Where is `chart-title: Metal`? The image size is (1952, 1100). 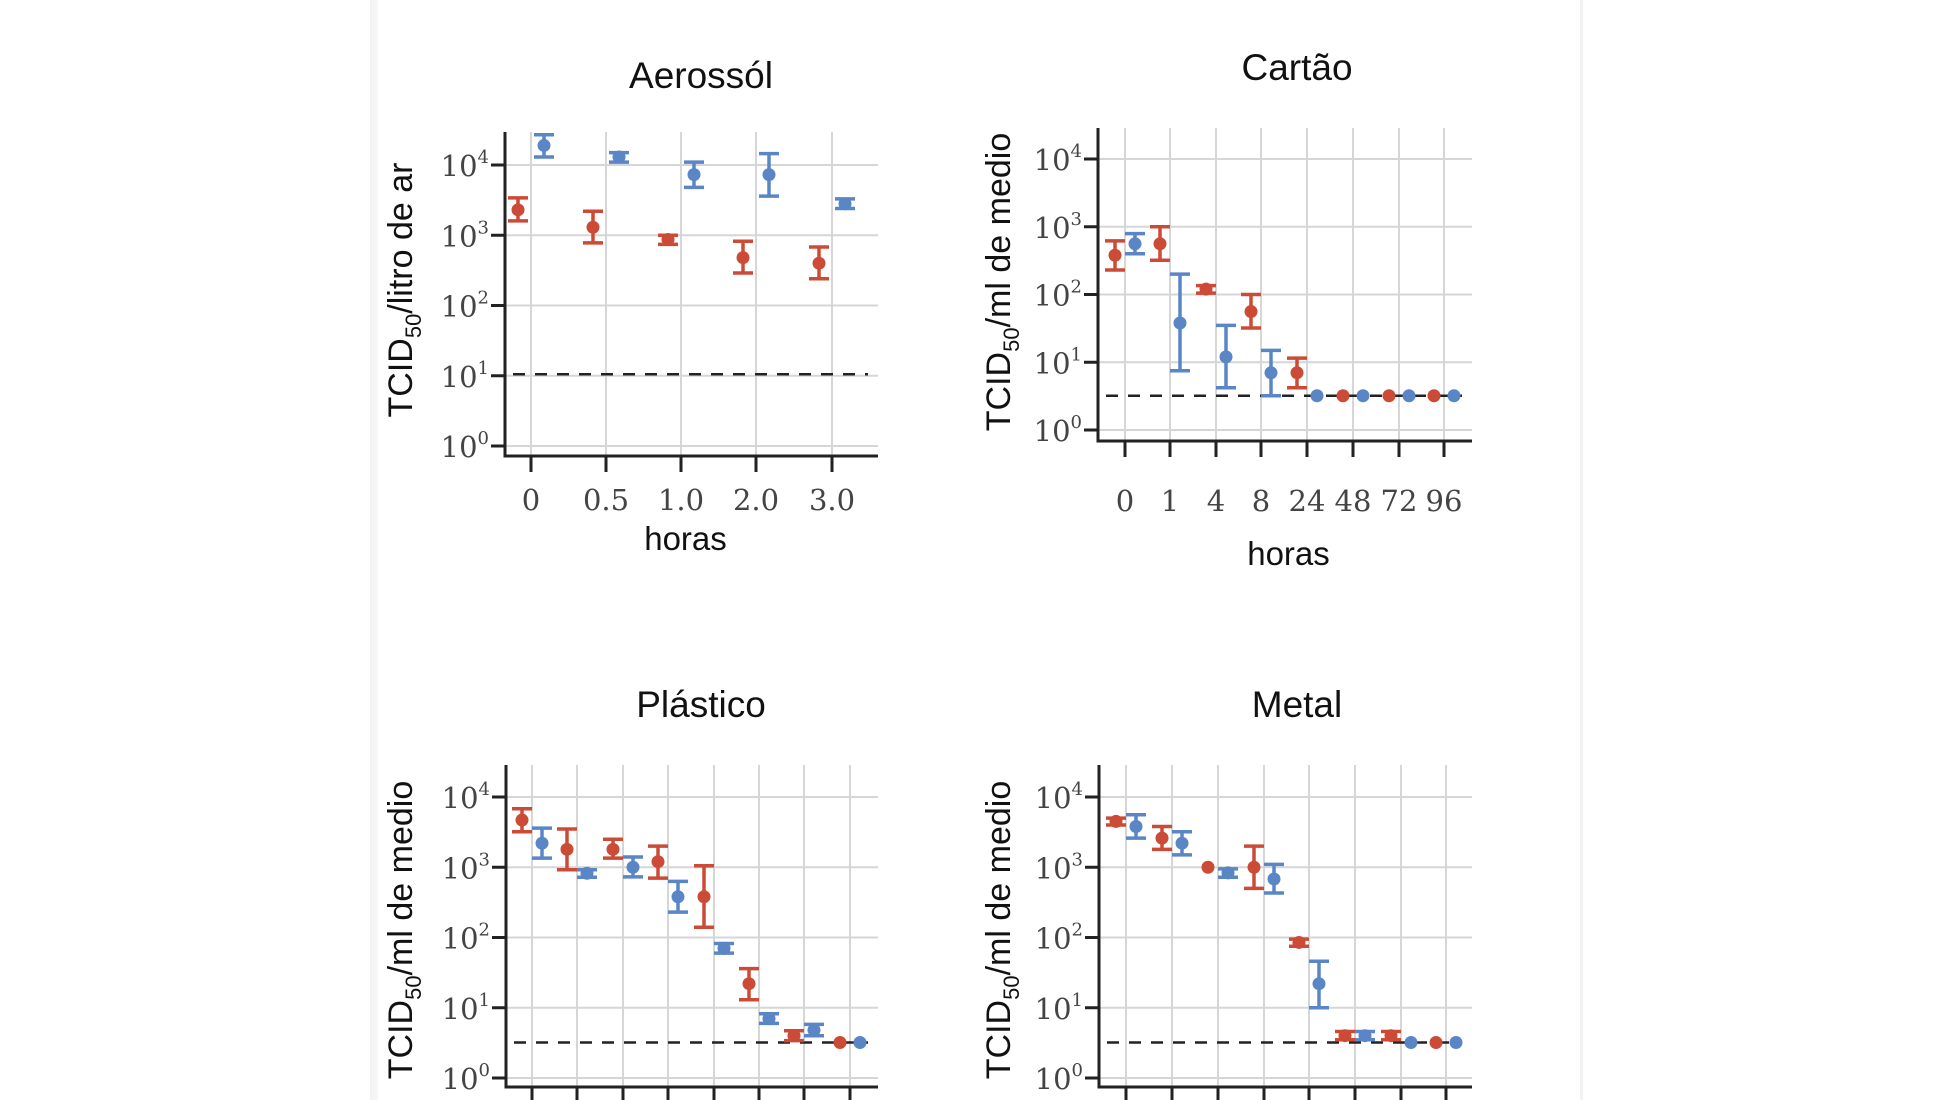
chart-title: Metal is located at coordinates (1297, 704).